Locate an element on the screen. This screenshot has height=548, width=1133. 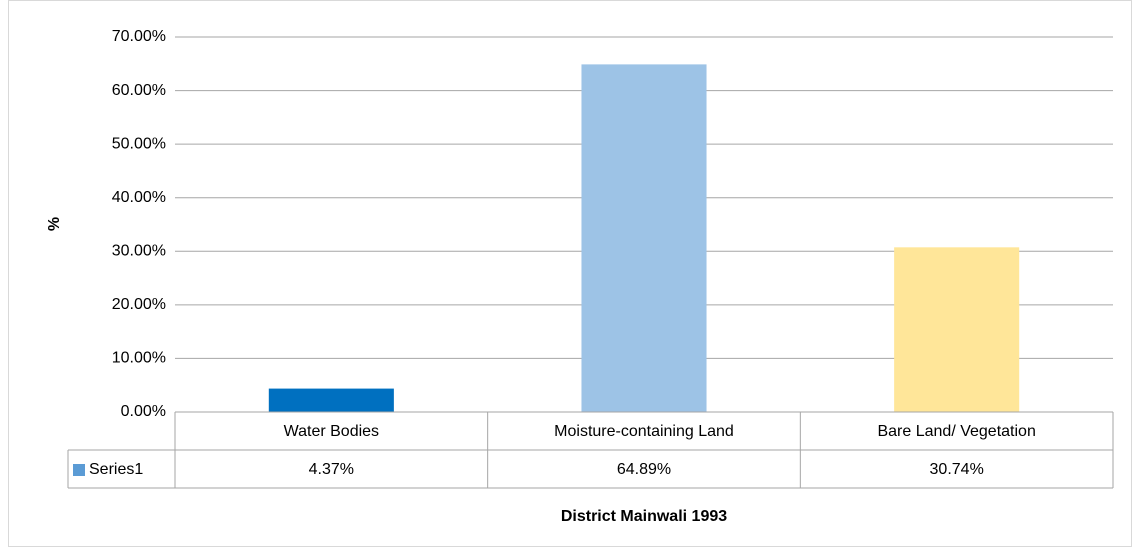
x-axis-label: District Mainwali 1993 is located at coordinates (644, 516).